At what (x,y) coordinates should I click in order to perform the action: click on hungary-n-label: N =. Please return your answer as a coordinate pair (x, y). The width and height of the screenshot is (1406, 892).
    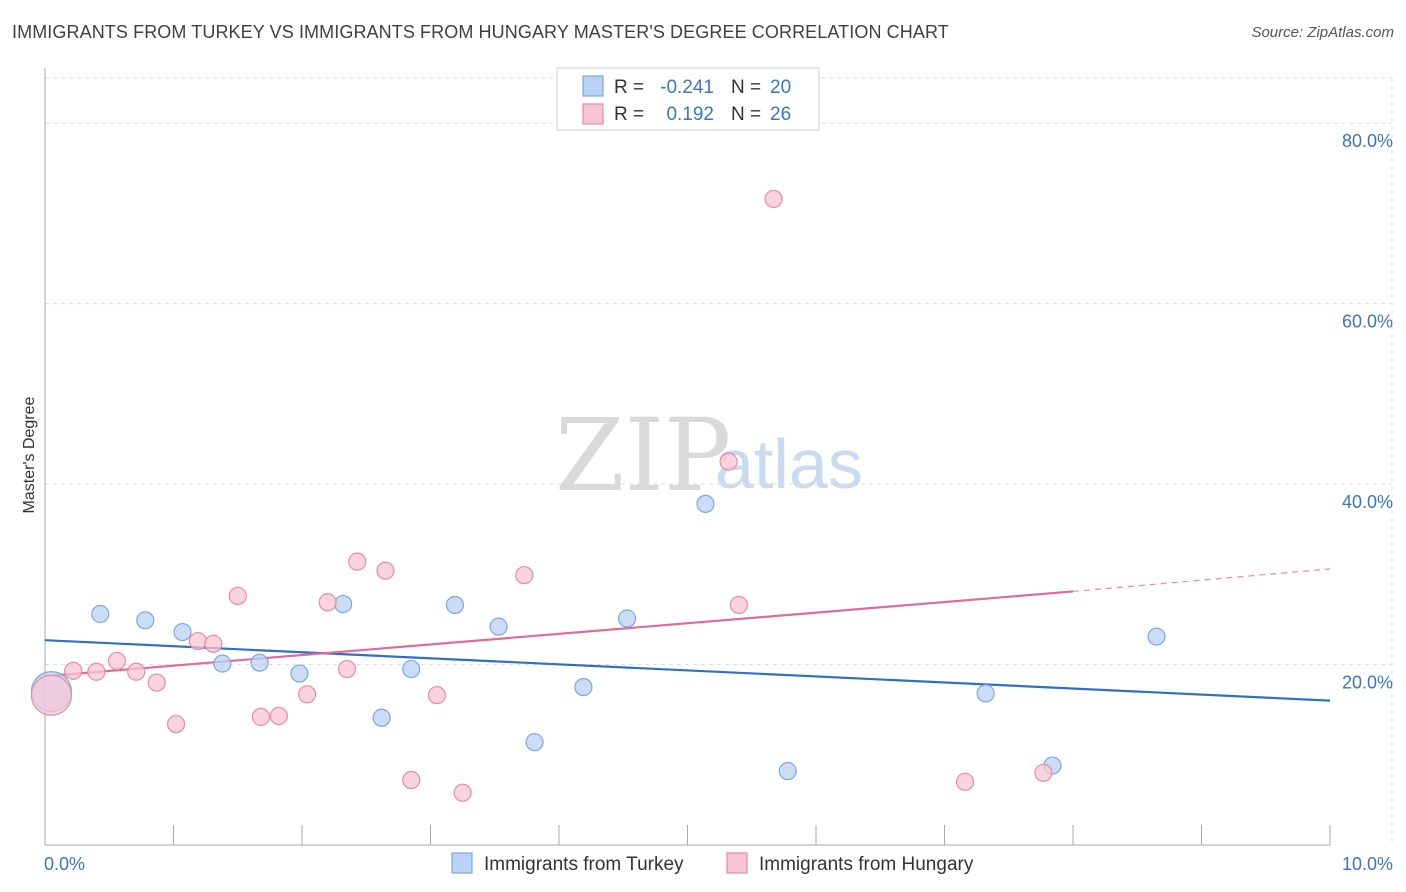
    Looking at the image, I should click on (746, 114).